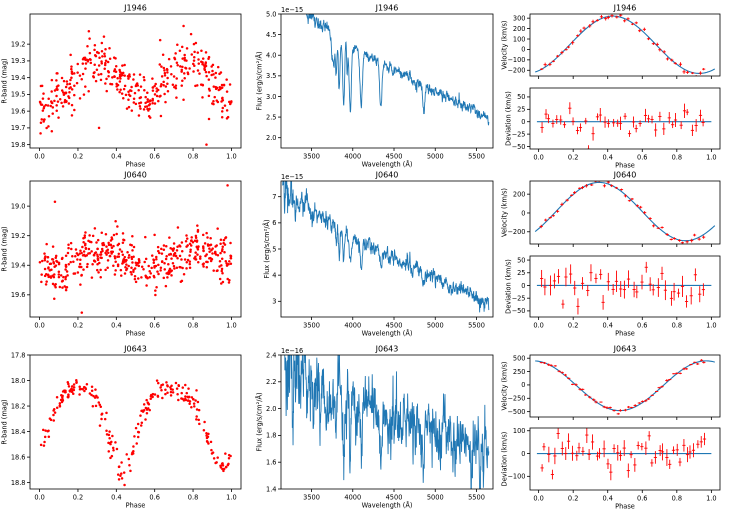  What do you see at coordinates (271, 76) in the screenshot?
I see `y-tick-label: 3.5` at bounding box center [271, 76].